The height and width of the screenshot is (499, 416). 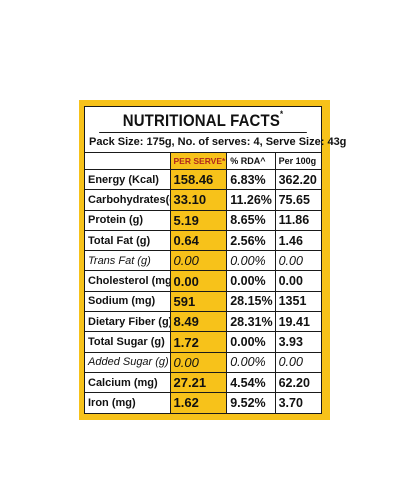 I want to click on table-row: Total Fat (g) 0.64 2.56% 1.46, so click(x=203, y=240).